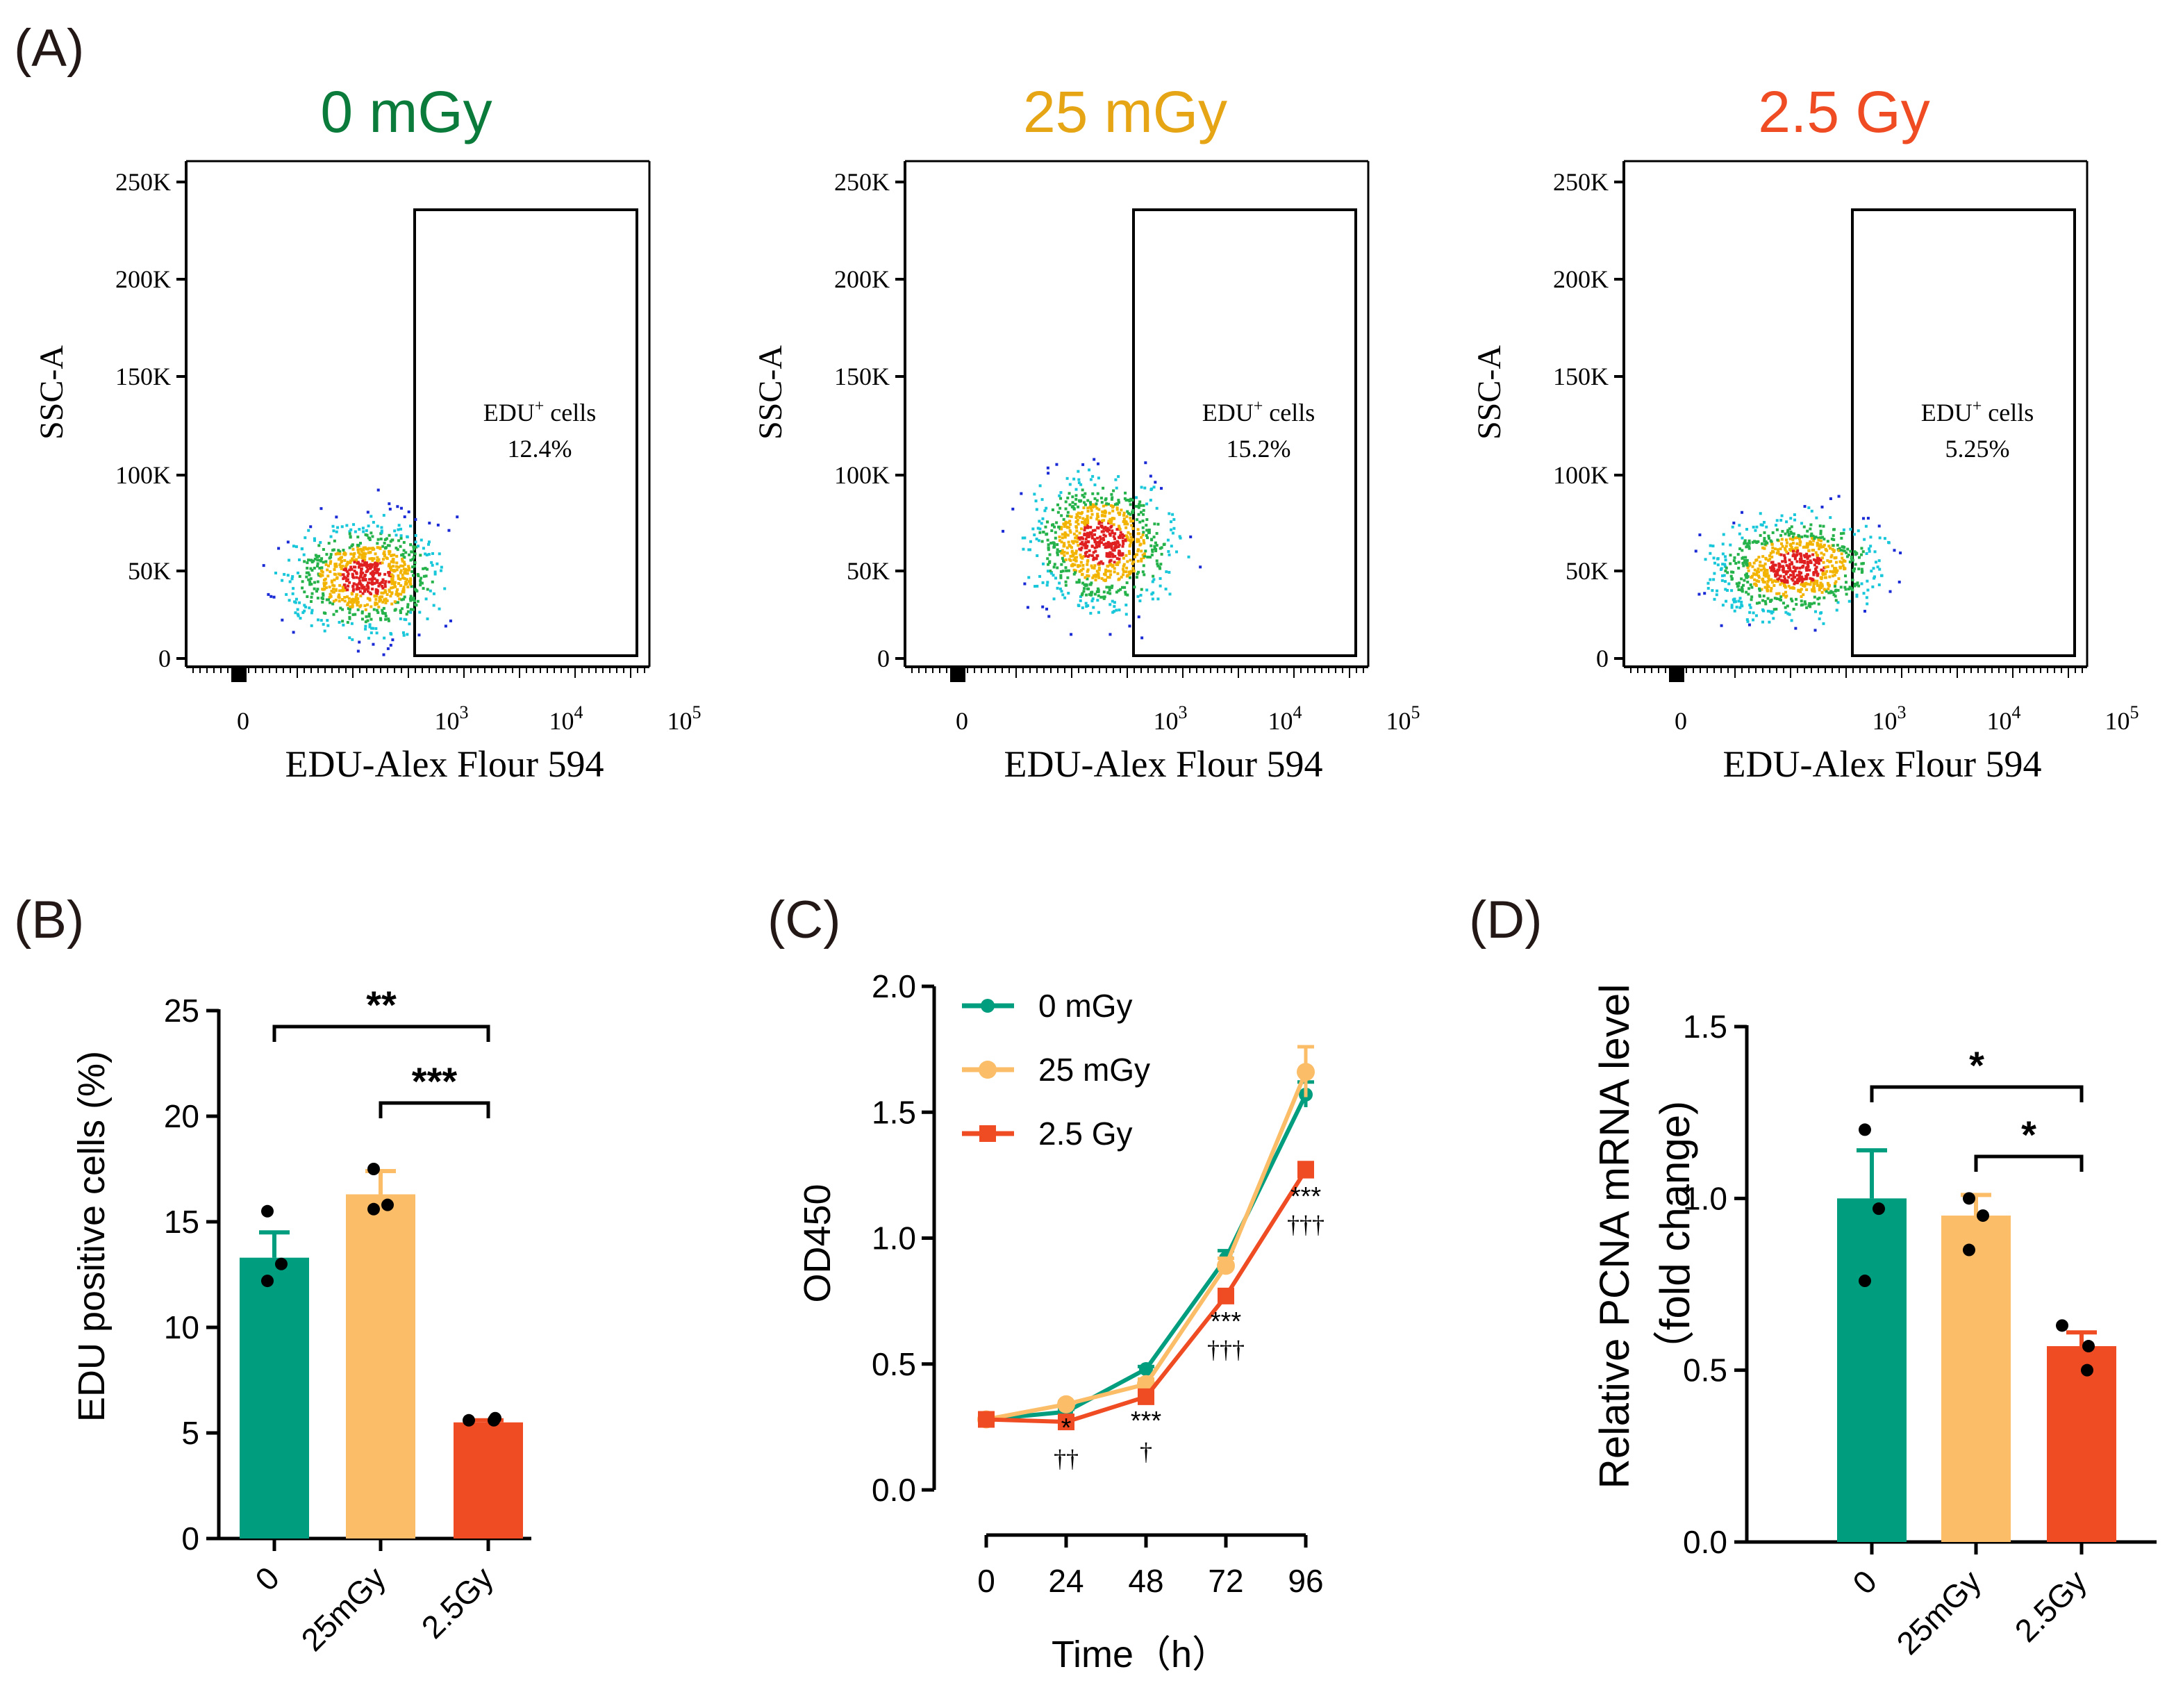 Image resolution: width=2167 pixels, height=1708 pixels. I want to click on bar-25mGy, so click(1976, 1379).